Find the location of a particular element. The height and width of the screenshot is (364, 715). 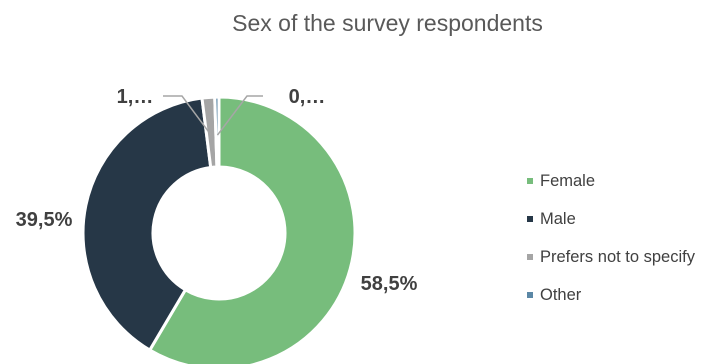

legend-item-female: Female is located at coordinates (611, 181).